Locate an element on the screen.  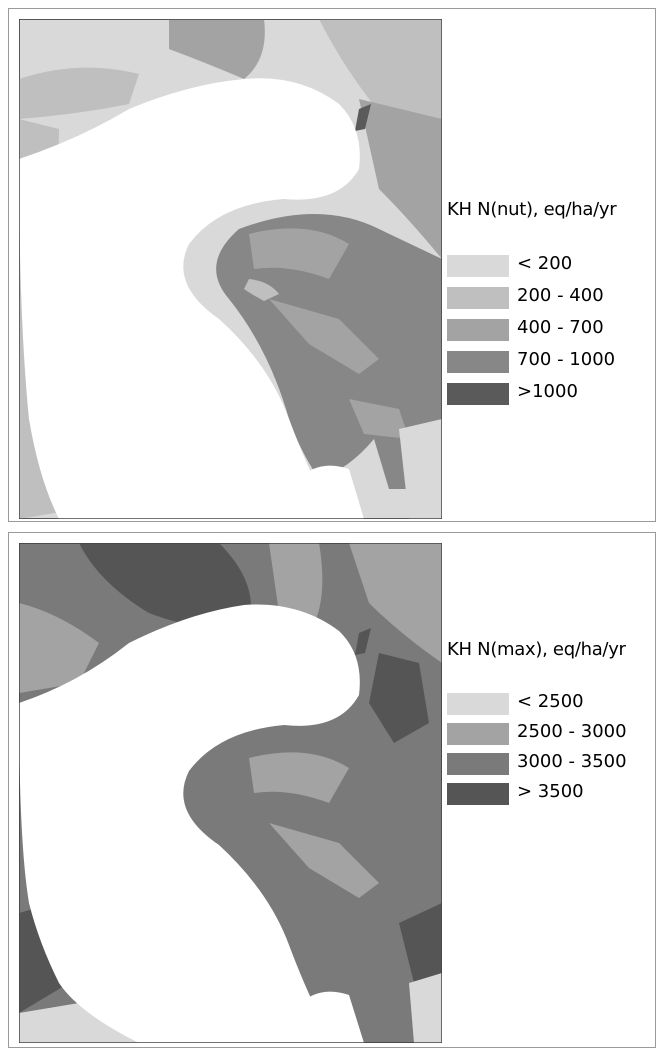
legend-label: 700 - 1000 is located at coordinates (566, 359).